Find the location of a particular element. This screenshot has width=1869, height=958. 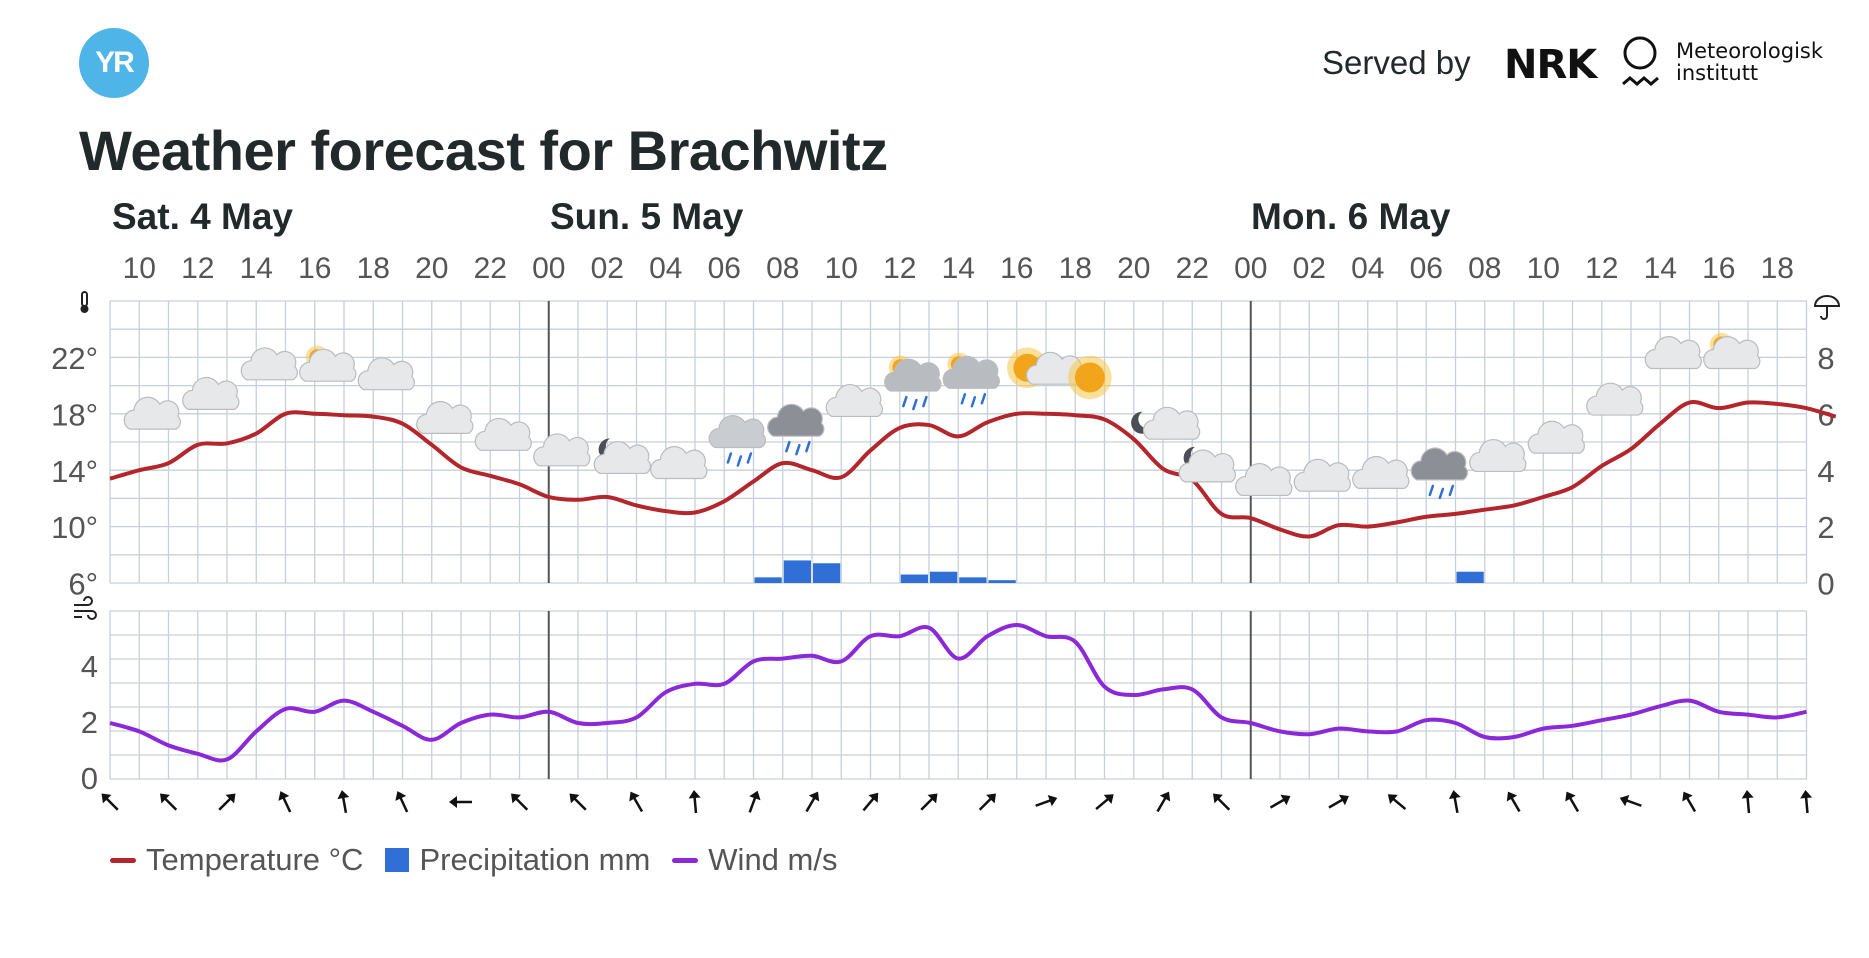

day-label-sat: Sat. 4 May is located at coordinates (202, 216).